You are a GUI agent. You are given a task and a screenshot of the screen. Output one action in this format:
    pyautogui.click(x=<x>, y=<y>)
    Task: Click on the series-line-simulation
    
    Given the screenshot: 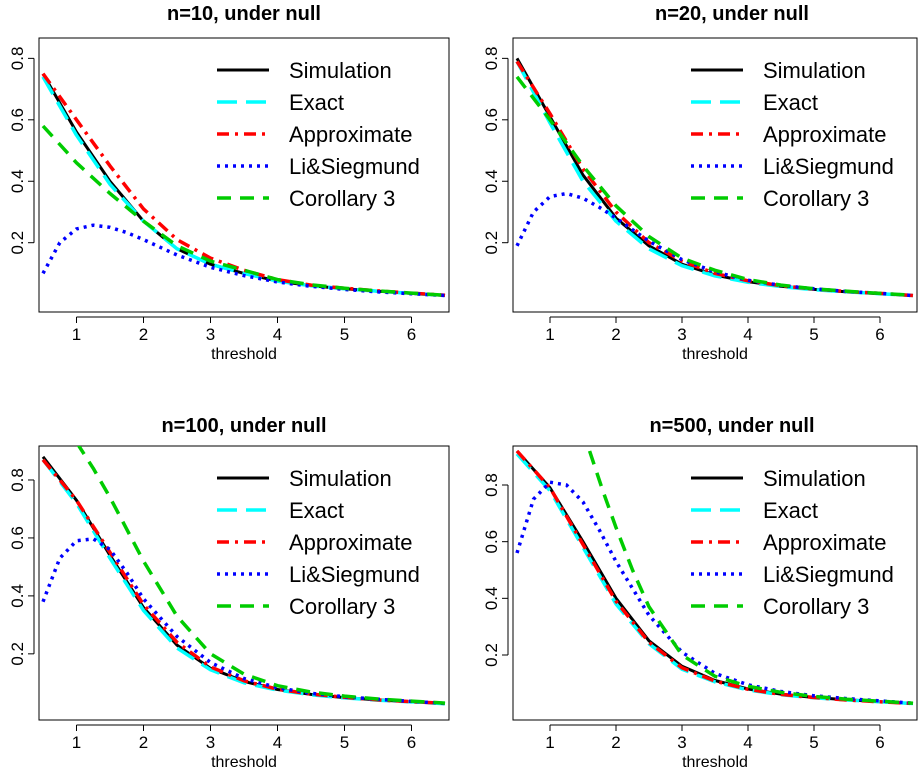 What is the action you would take?
    pyautogui.click(x=243, y=184)
    